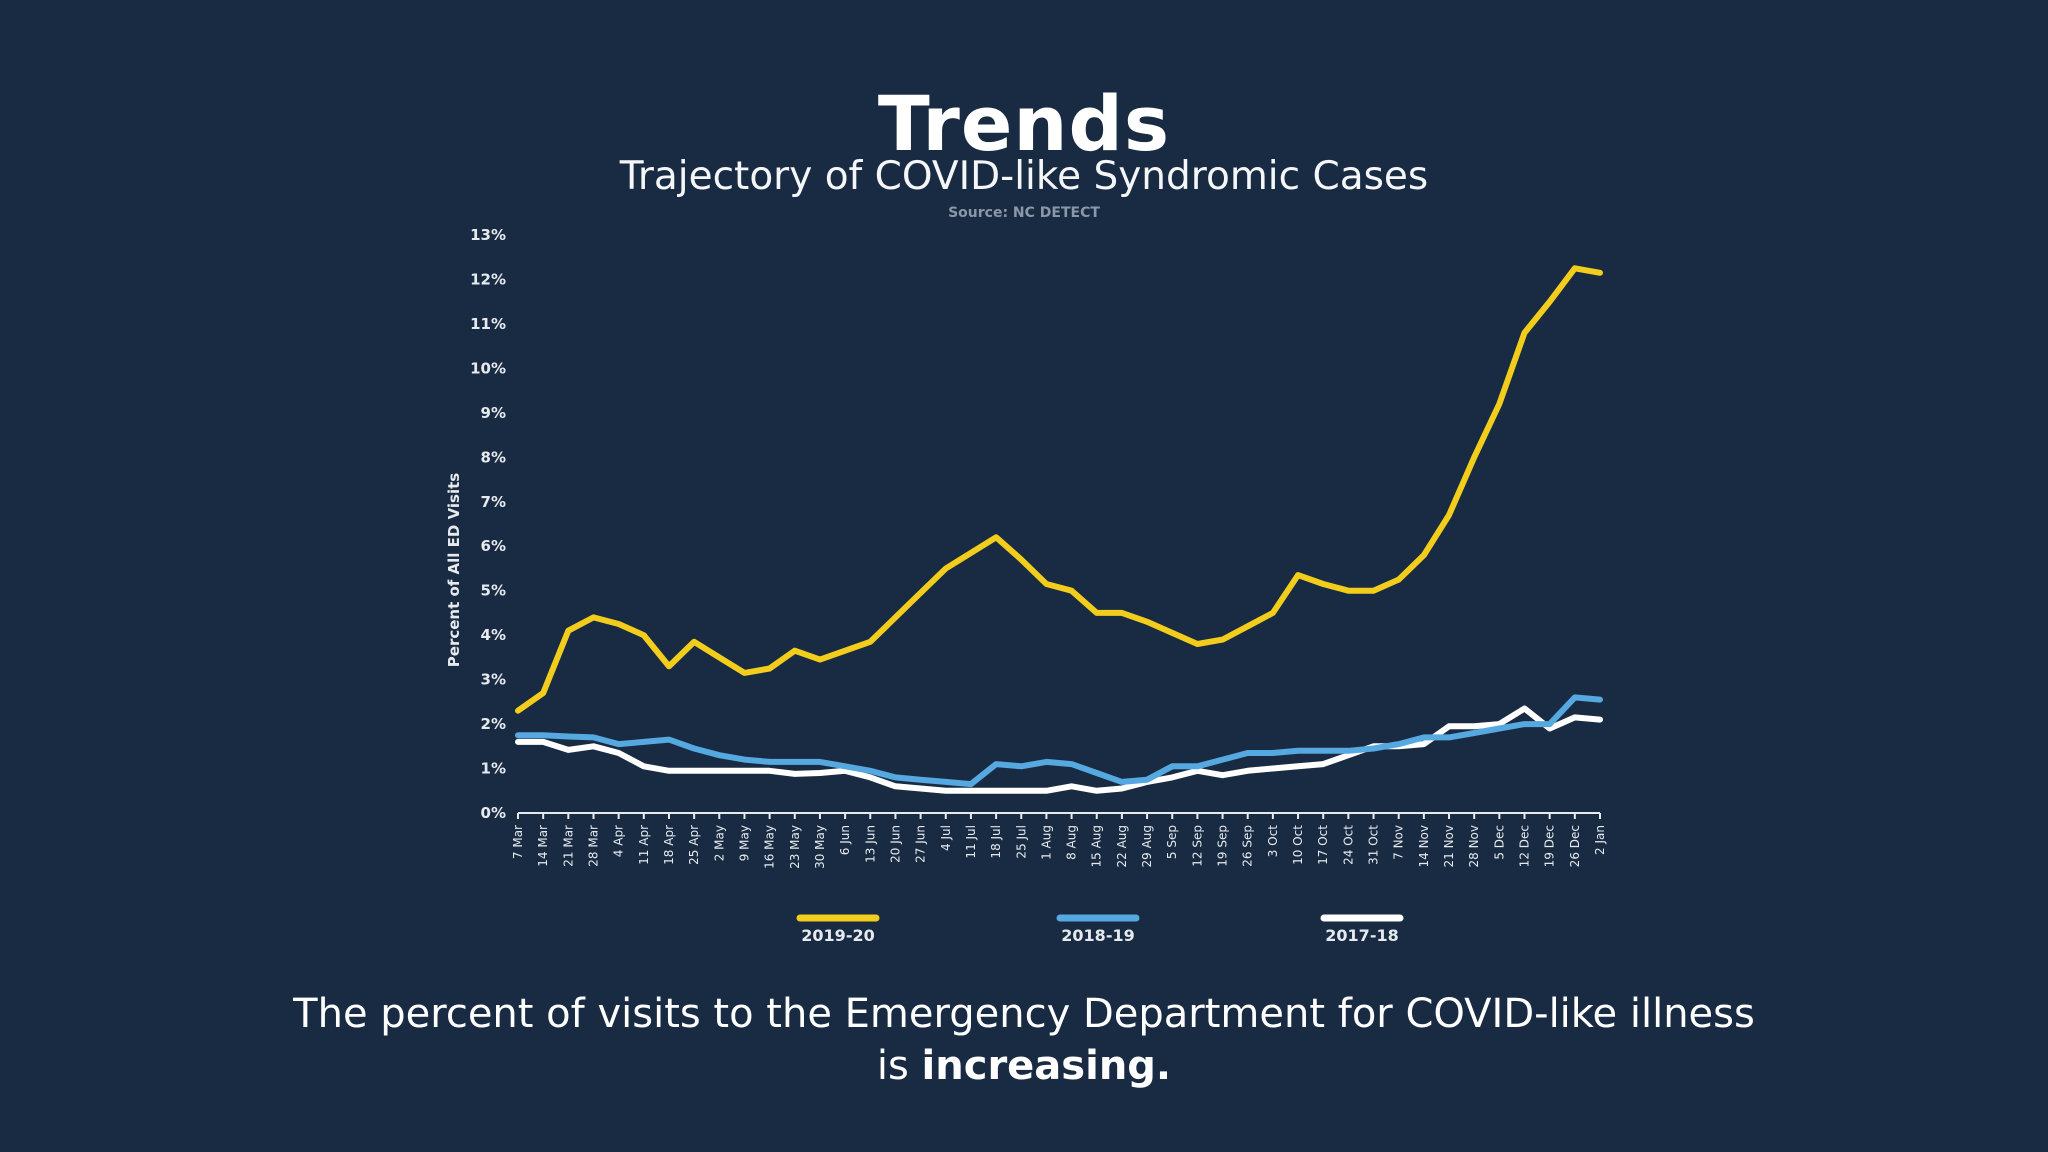 This screenshot has height=1152, width=2048. Describe the element at coordinates (1348, 845) in the screenshot. I see `x-tick-label: 24 Oct` at that location.